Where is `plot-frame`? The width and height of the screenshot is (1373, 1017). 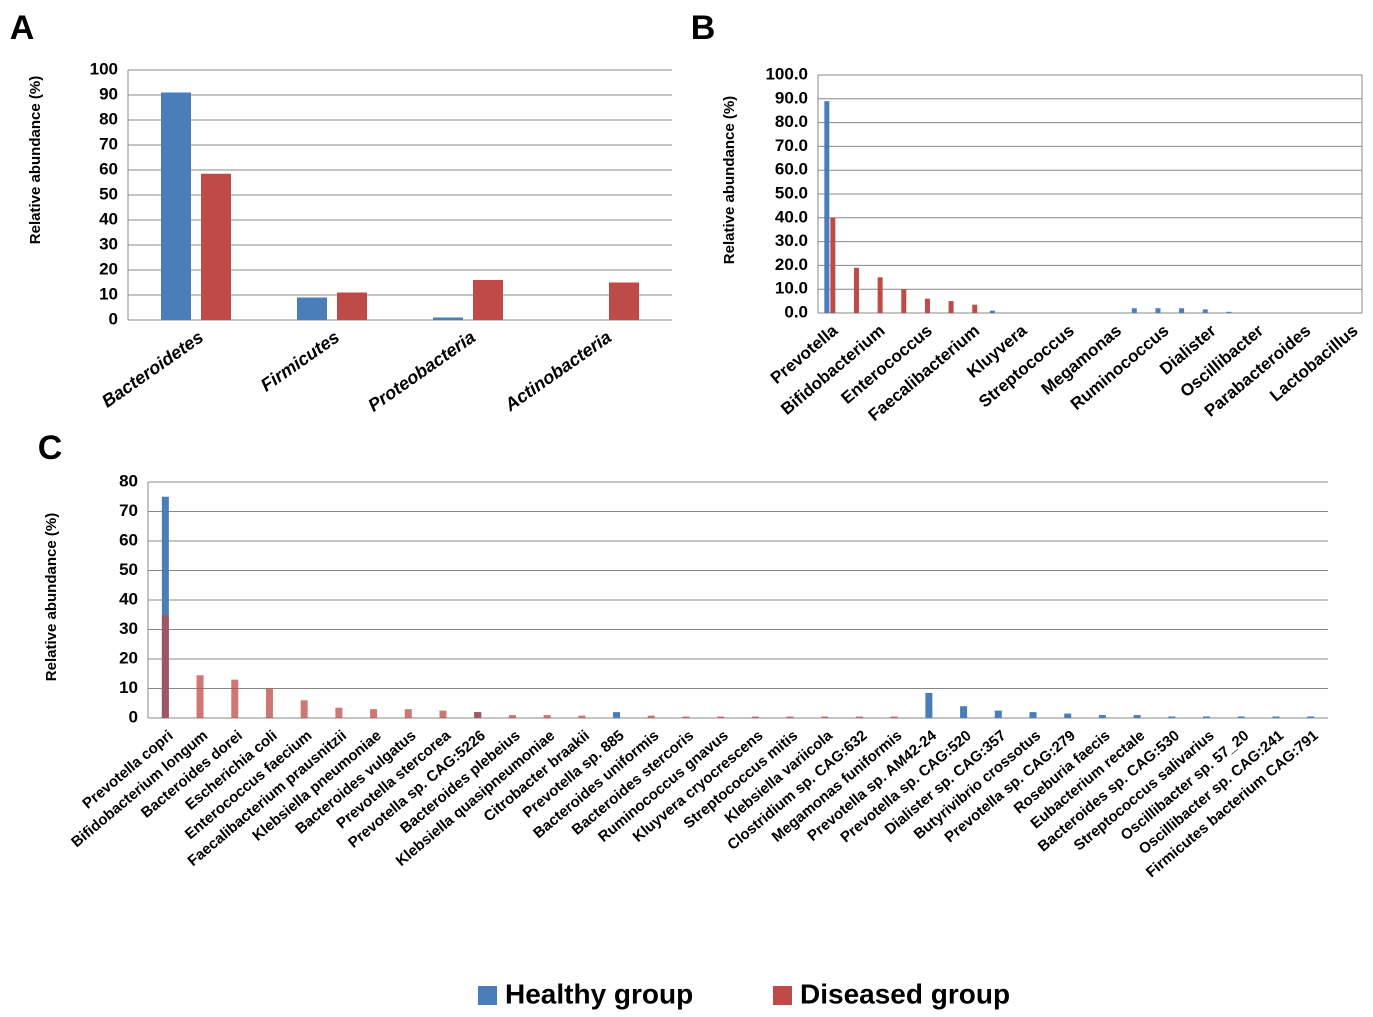 plot-frame is located at coordinates (1090, 194).